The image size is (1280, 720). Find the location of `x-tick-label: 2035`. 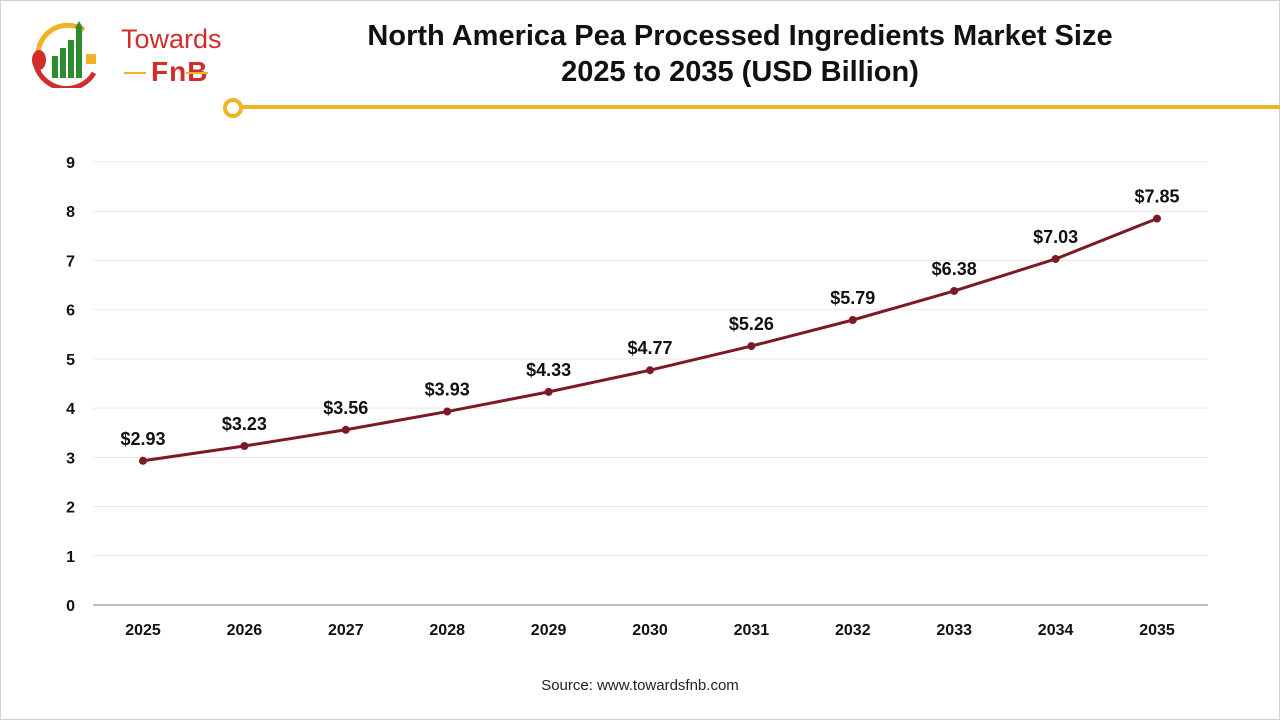

x-tick-label: 2035 is located at coordinates (1157, 630).